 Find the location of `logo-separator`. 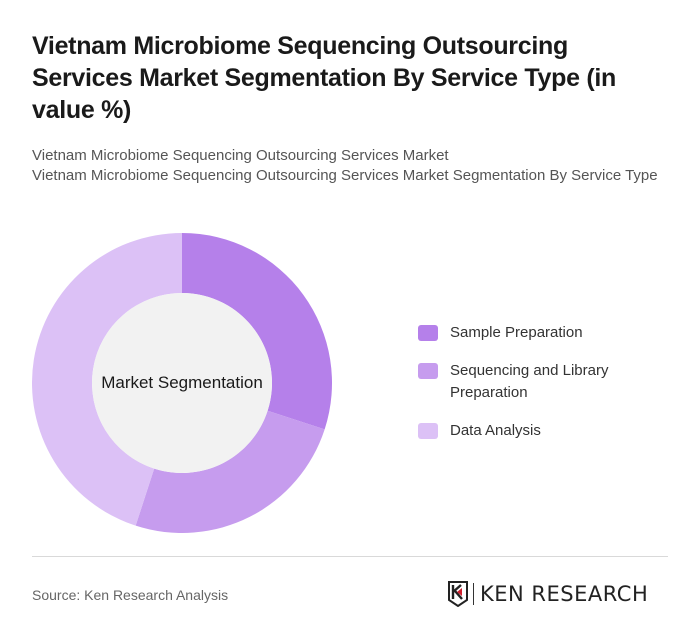

logo-separator is located at coordinates (473, 594).